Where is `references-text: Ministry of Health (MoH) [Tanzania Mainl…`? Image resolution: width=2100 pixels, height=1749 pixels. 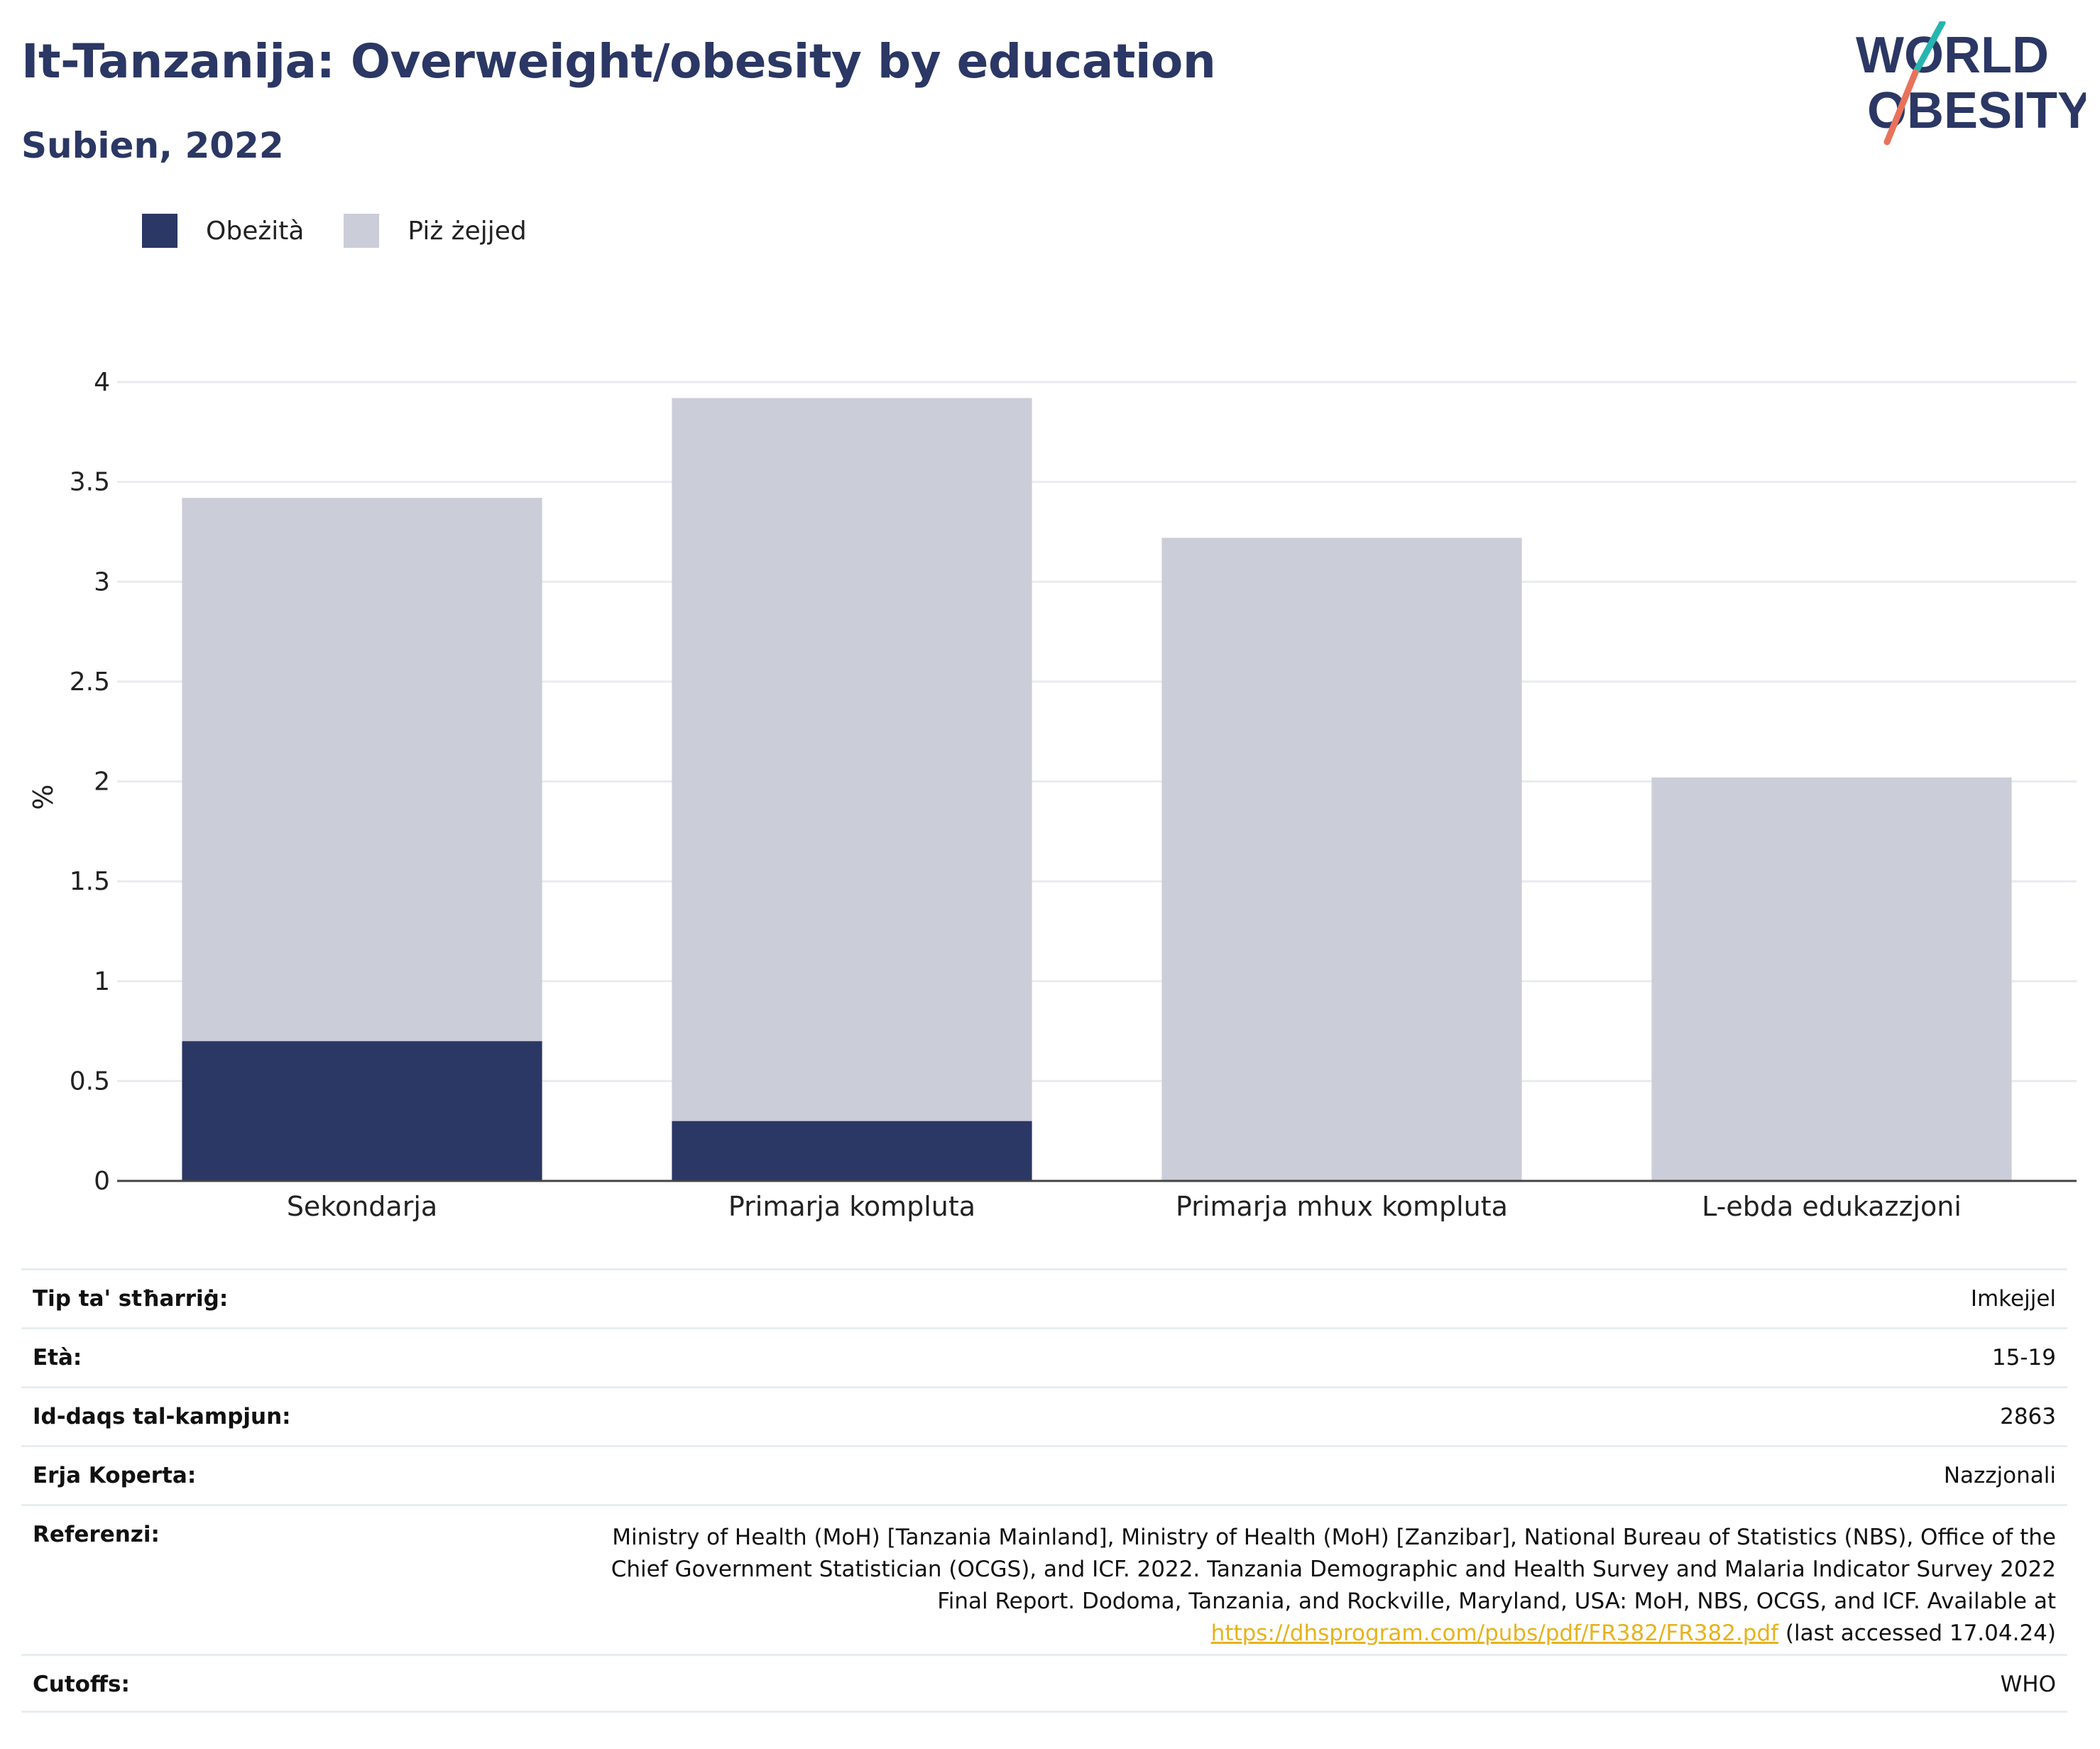
references-text: Ministry of Health (MoH) [Tanzania Mainl… is located at coordinates (1333, 1569).